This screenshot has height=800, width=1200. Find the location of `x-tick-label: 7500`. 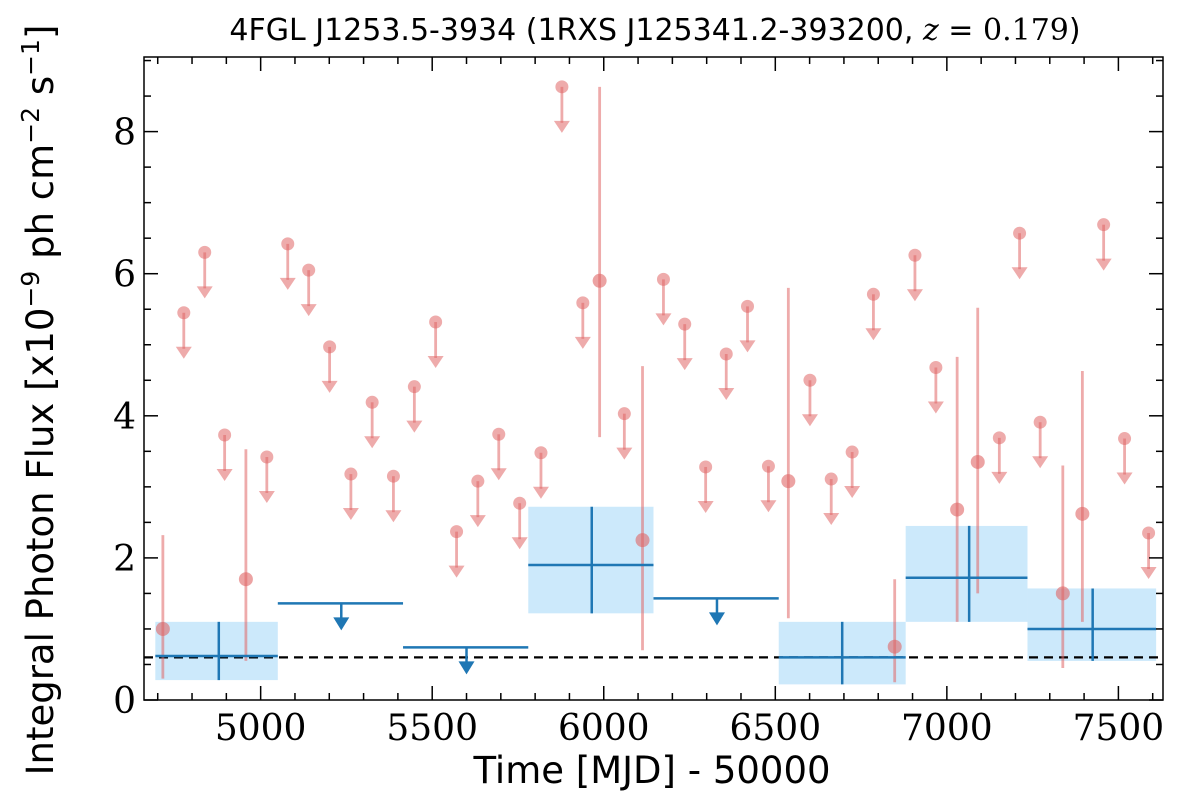

x-tick-label: 7500 is located at coordinates (1119, 728).